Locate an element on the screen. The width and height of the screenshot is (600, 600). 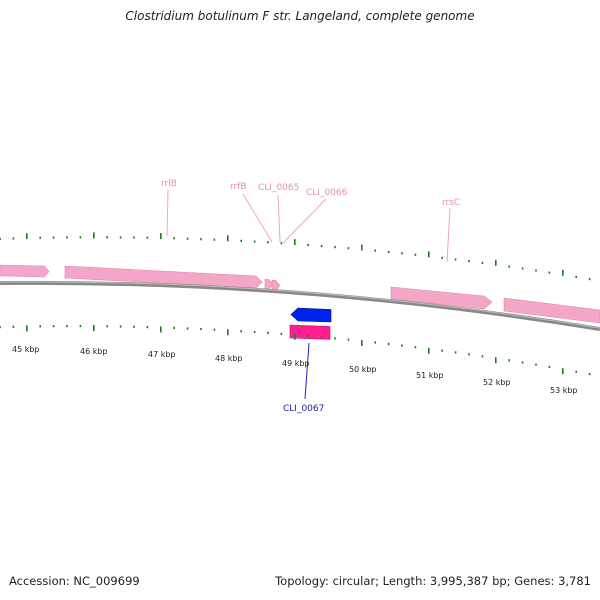
rrna-arrow-rrlB is located at coordinates (163, 277).